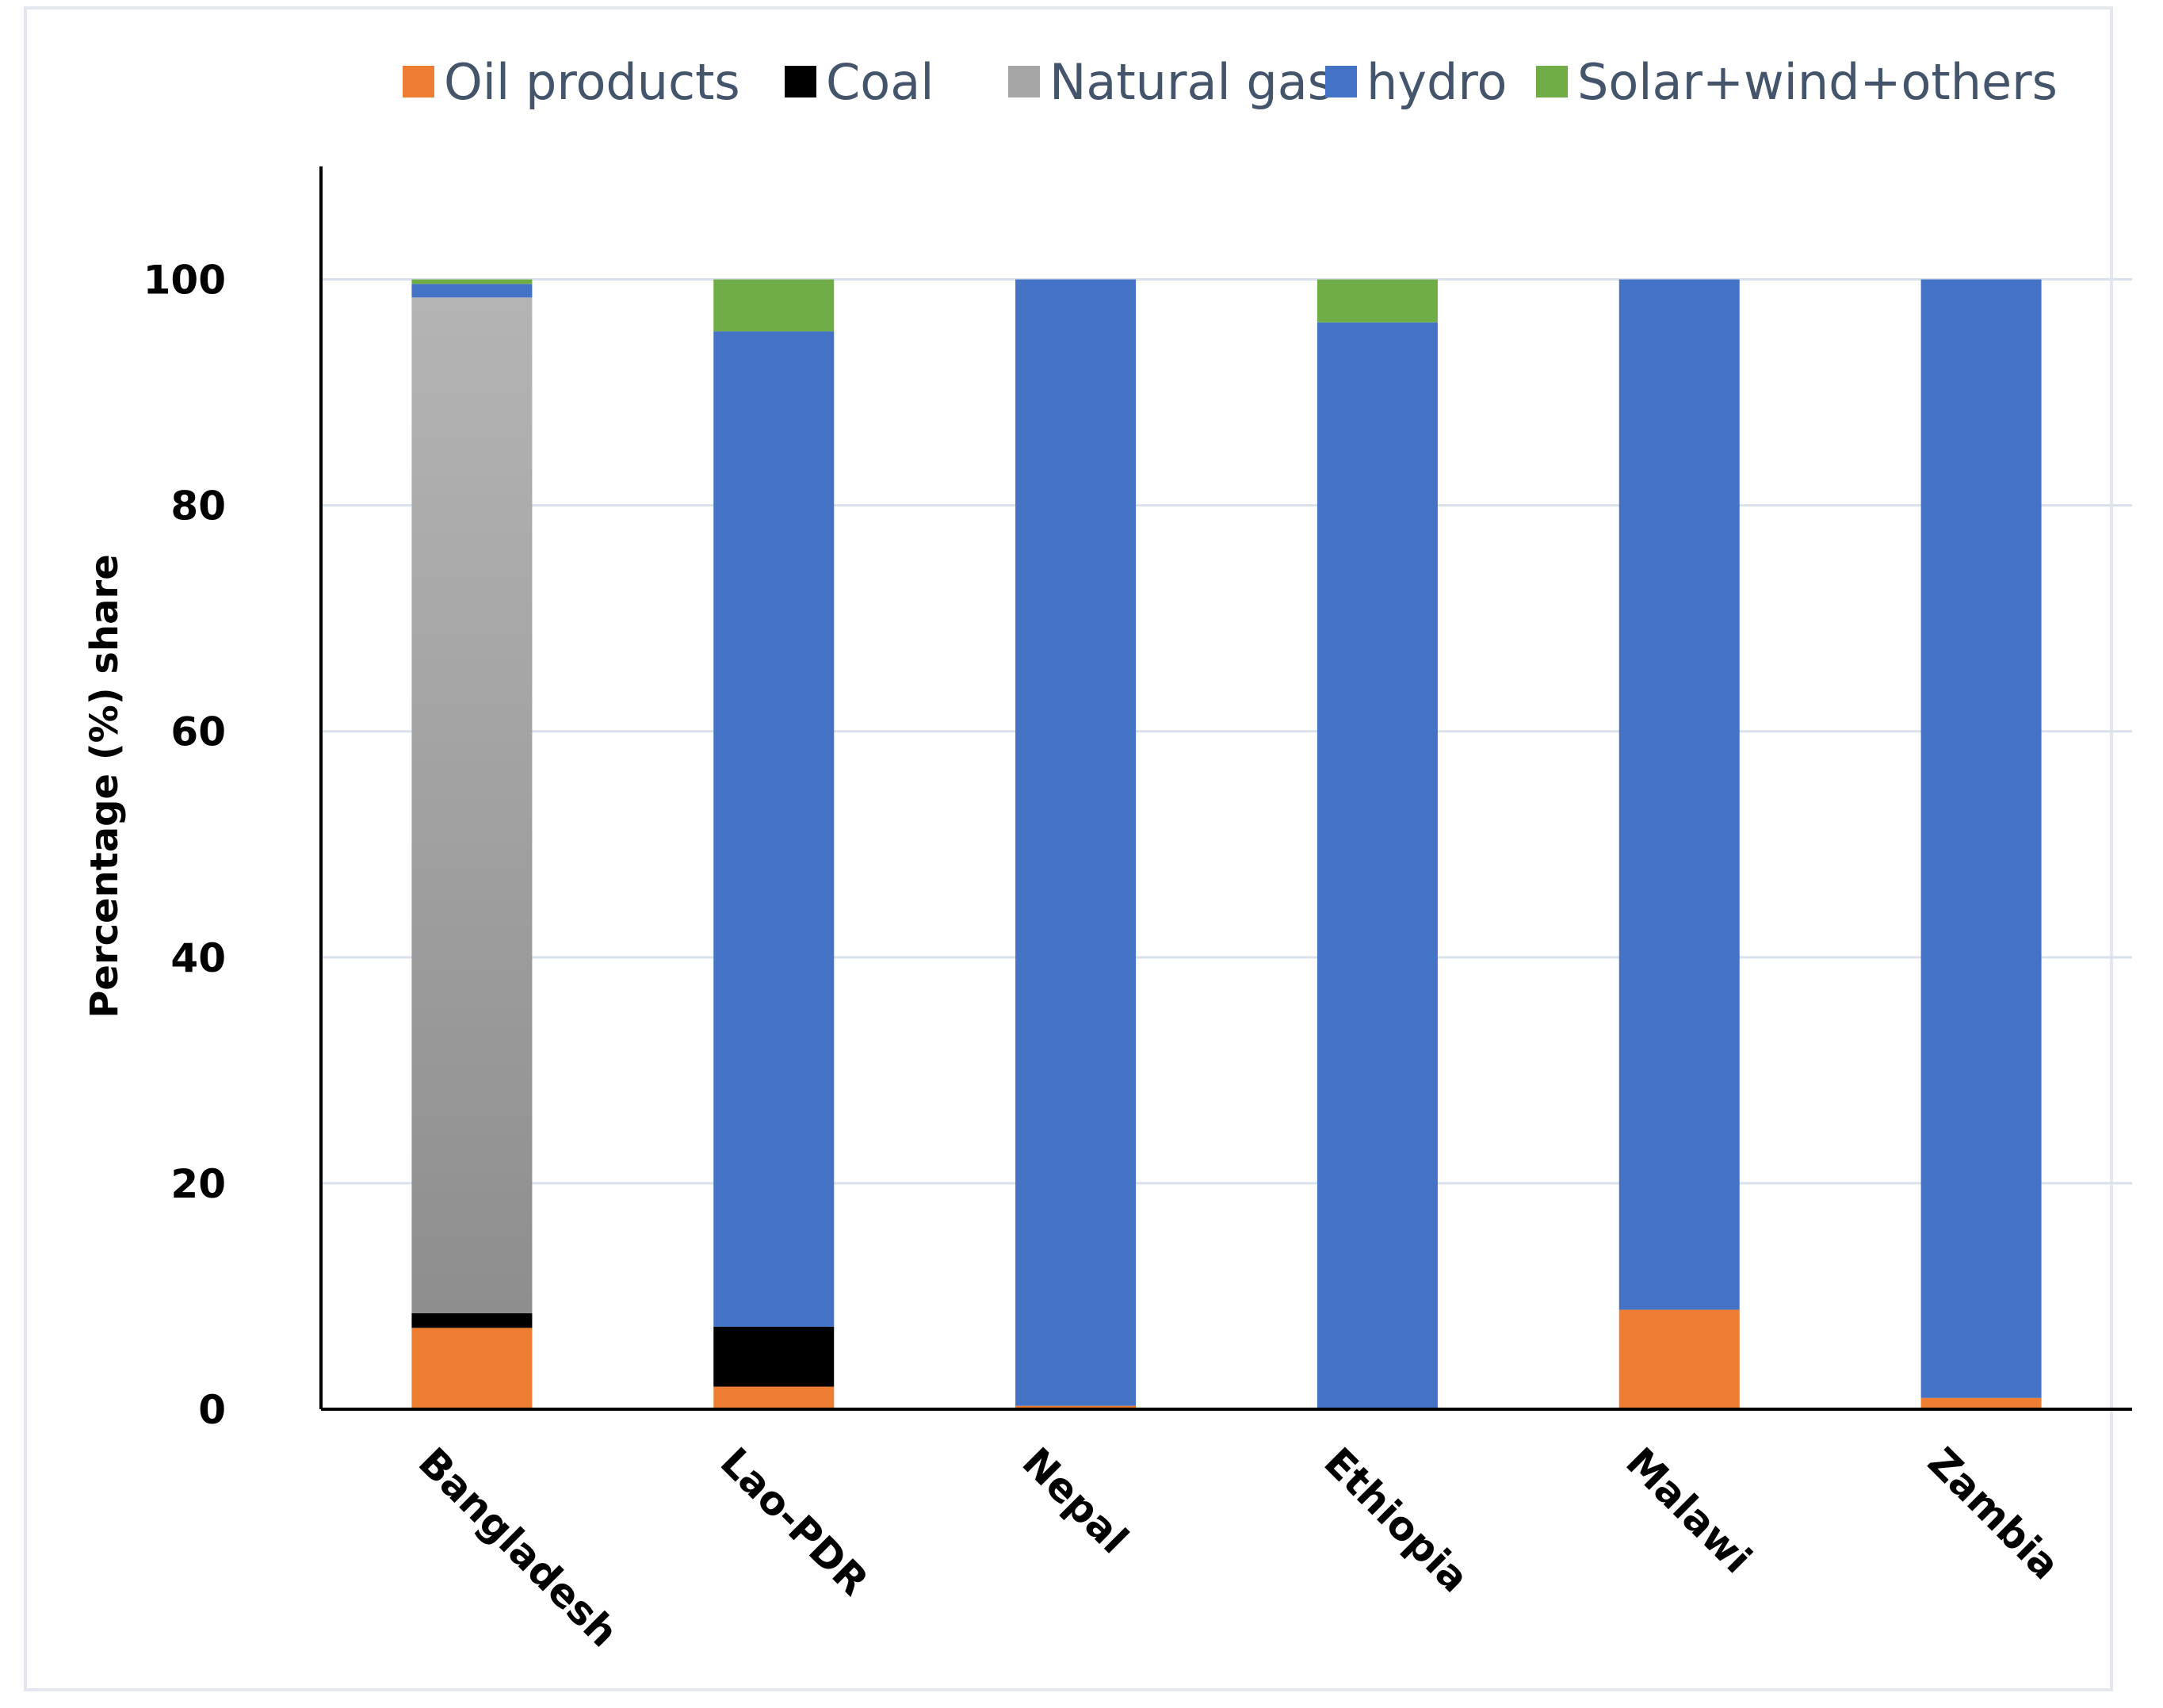  I want to click on x-tick-label: Zambia, so click(1994, 1513).